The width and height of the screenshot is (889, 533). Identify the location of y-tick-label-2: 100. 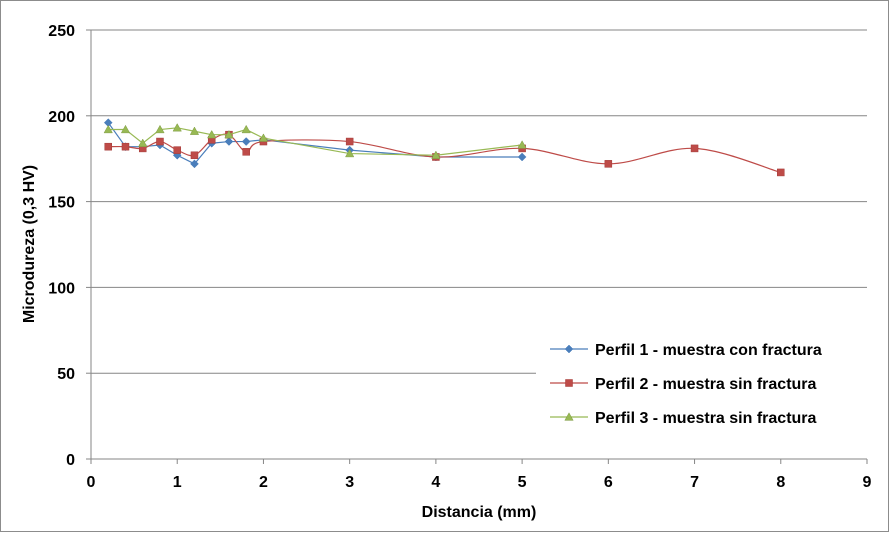
(61, 288).